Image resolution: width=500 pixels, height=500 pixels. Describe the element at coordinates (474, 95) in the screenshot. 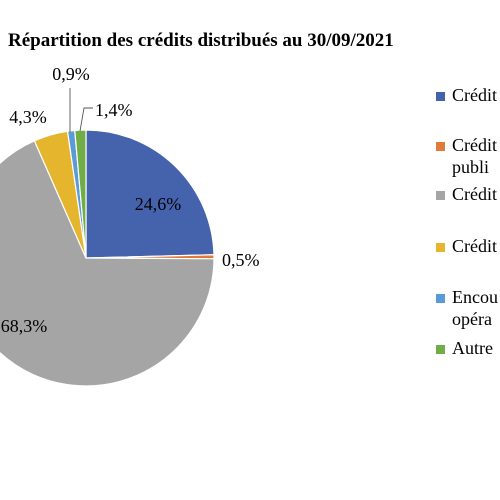

I see `legend-label-1: Crédit` at that location.